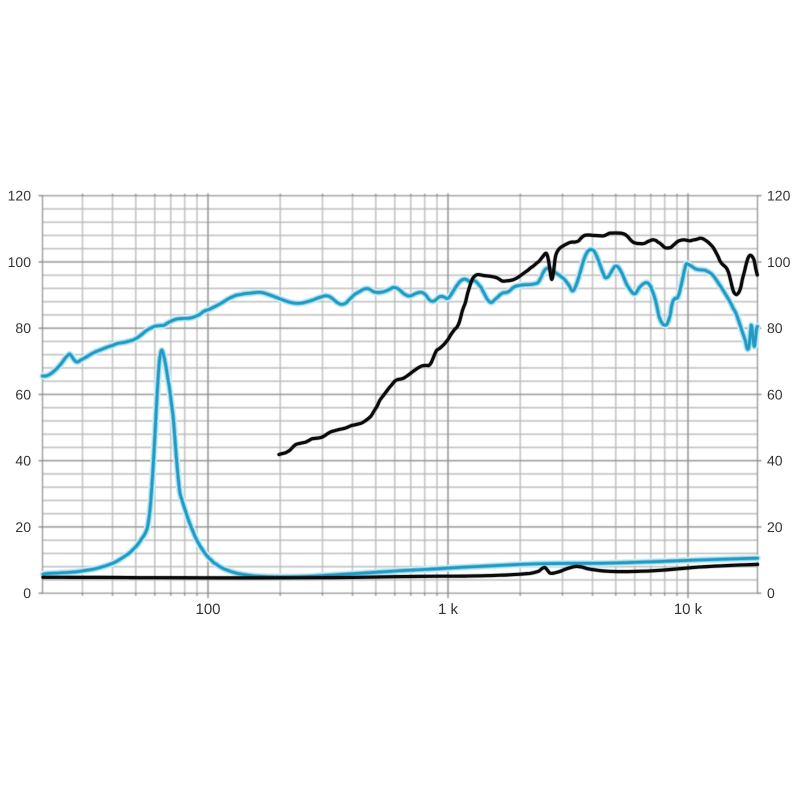 This screenshot has height=800, width=800. I want to click on svg-text: 1 k, so click(448, 609).